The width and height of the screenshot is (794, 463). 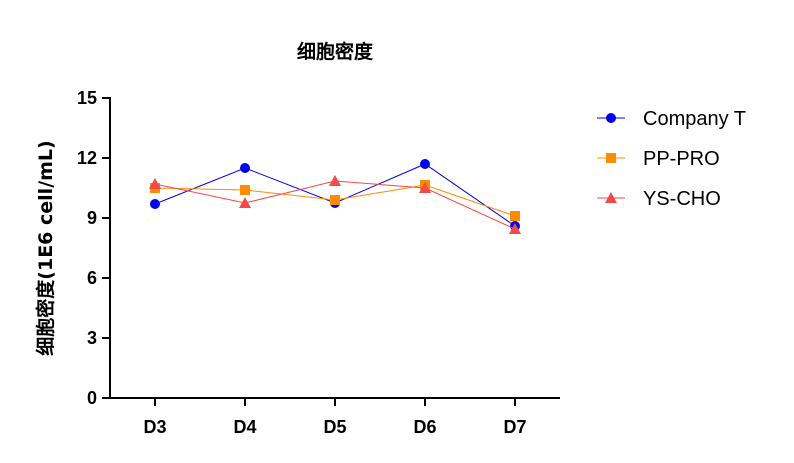 I want to click on y-tick-label: 6, so click(x=92, y=278).